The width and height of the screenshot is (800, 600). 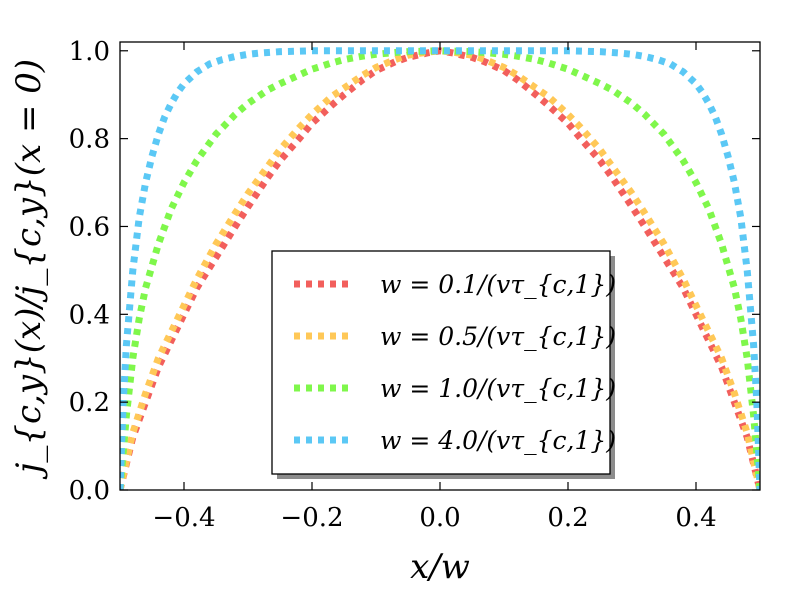 I want to click on y-axis-label: j_{c,y}(x)/j_{c,y}(x = 0), so click(x=29, y=269).